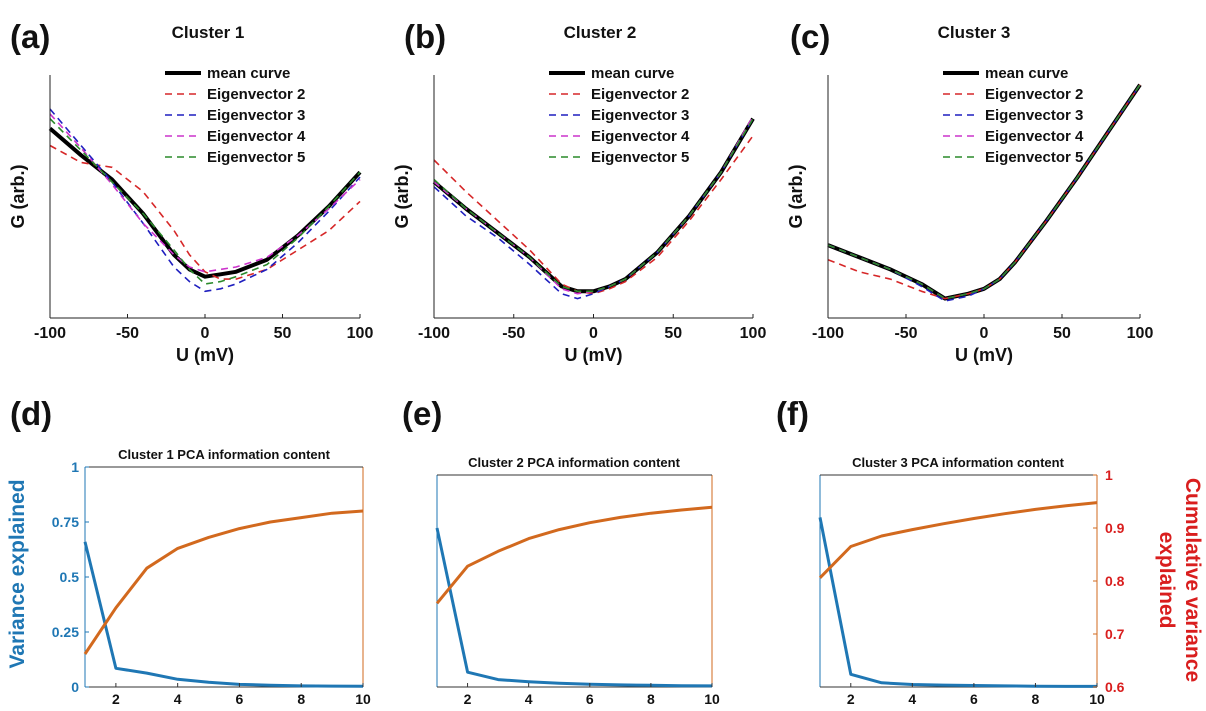 Image resolution: width=1206 pixels, height=711 pixels. What do you see at coordinates (1115, 634) in the screenshot?
I see `y2-tick-label: 0.7` at bounding box center [1115, 634].